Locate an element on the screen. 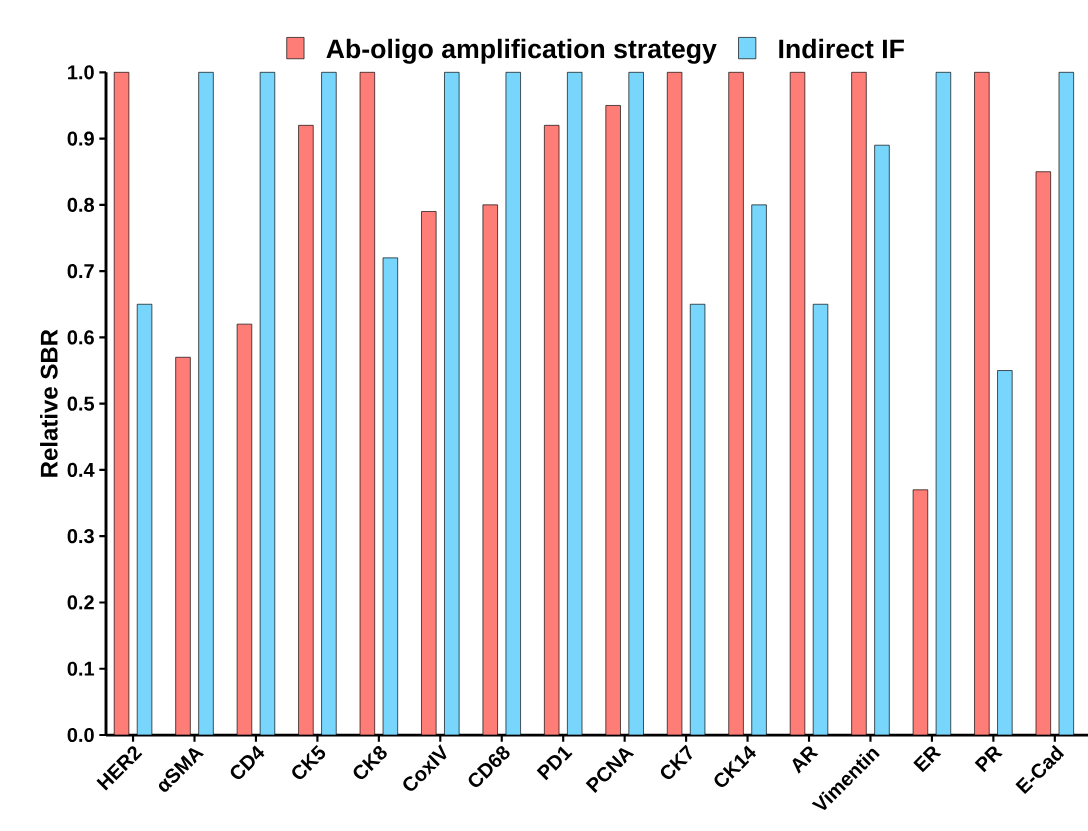 This screenshot has height=831, width=1088. x-tick-label: ER is located at coordinates (927, 759).